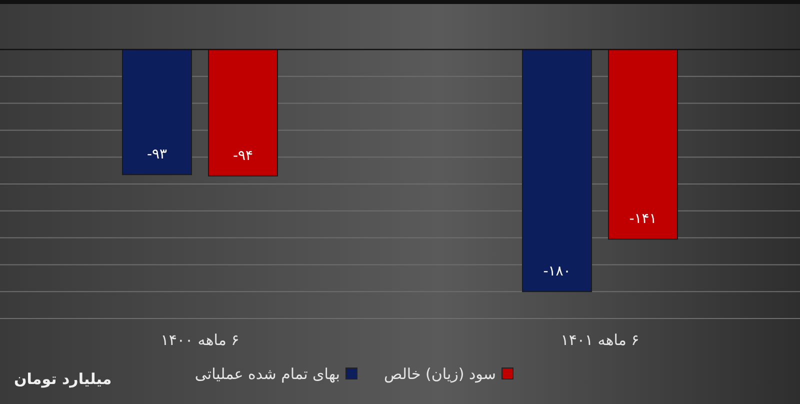  Describe the element at coordinates (600, 340) in the screenshot. I see `x-tick-label: ۶ ماهه ۱۴۰۱` at that location.